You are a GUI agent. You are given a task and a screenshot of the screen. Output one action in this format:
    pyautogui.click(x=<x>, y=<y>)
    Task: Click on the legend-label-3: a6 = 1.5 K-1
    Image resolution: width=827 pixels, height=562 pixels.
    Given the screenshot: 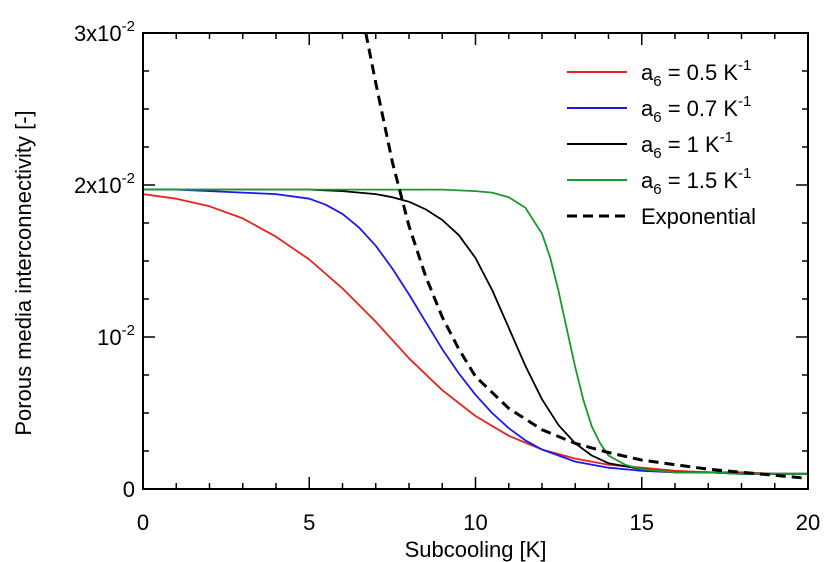 What is the action you would take?
    pyautogui.click(x=696, y=181)
    